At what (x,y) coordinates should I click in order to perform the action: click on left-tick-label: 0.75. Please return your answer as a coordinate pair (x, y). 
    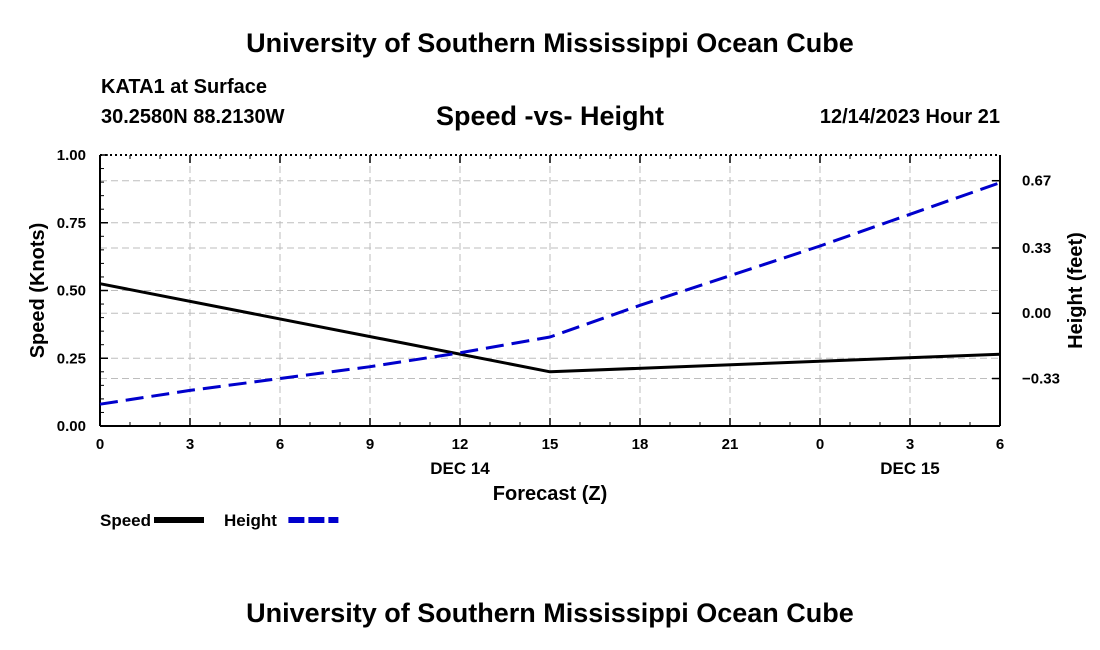
    Looking at the image, I should click on (71, 223).